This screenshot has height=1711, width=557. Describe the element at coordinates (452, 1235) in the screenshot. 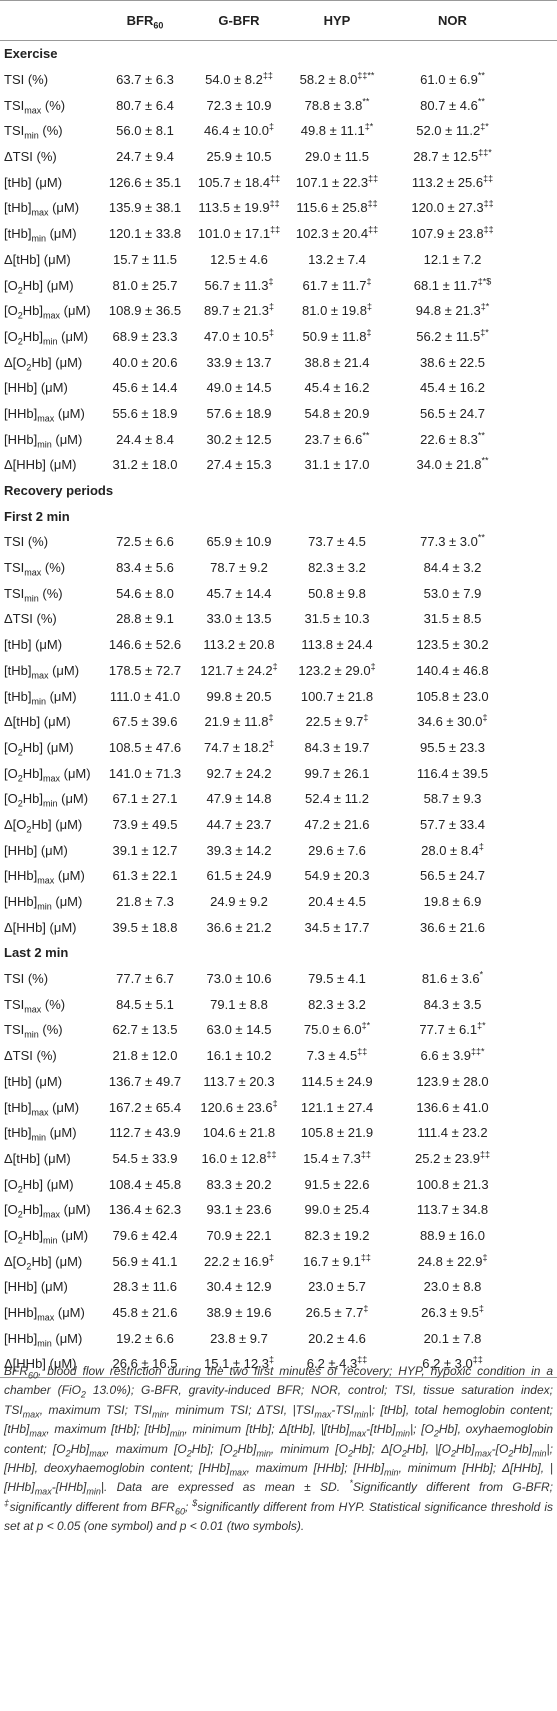

I see `text: 88.9 ± 16.0` at that location.